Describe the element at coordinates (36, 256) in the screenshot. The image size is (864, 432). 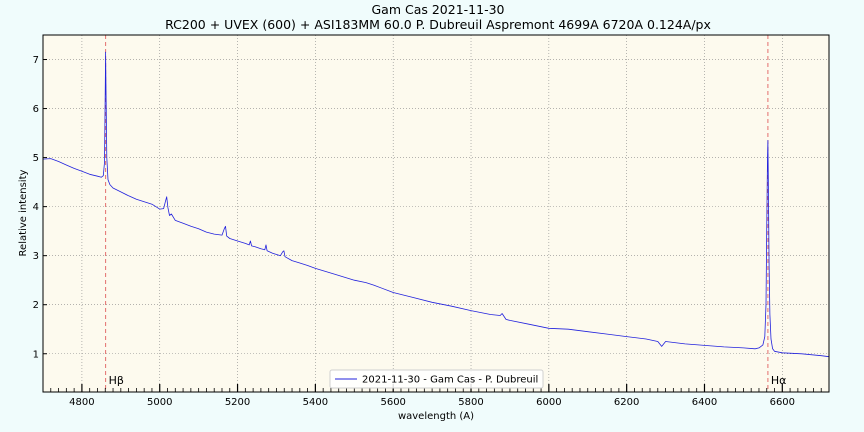
I see `y-tick-label: 3` at that location.